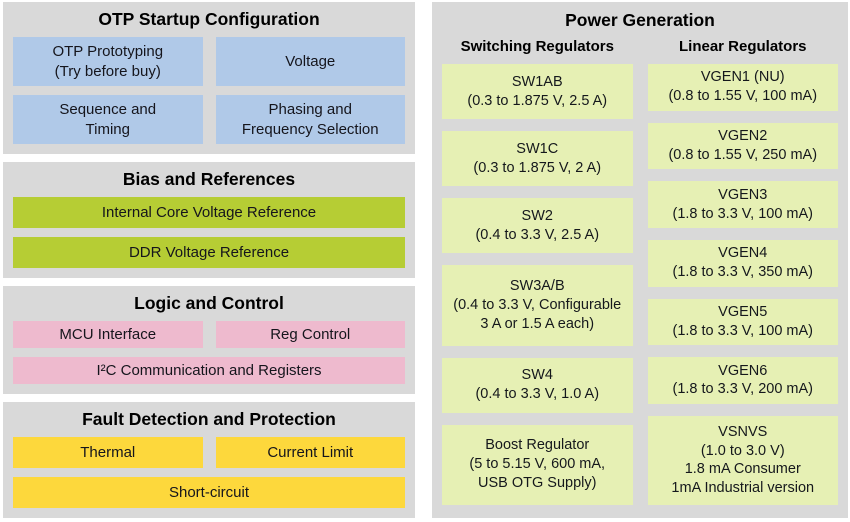 This screenshot has width=850, height=522. What do you see at coordinates (209, 179) in the screenshot?
I see `section-title: Bias and References` at bounding box center [209, 179].